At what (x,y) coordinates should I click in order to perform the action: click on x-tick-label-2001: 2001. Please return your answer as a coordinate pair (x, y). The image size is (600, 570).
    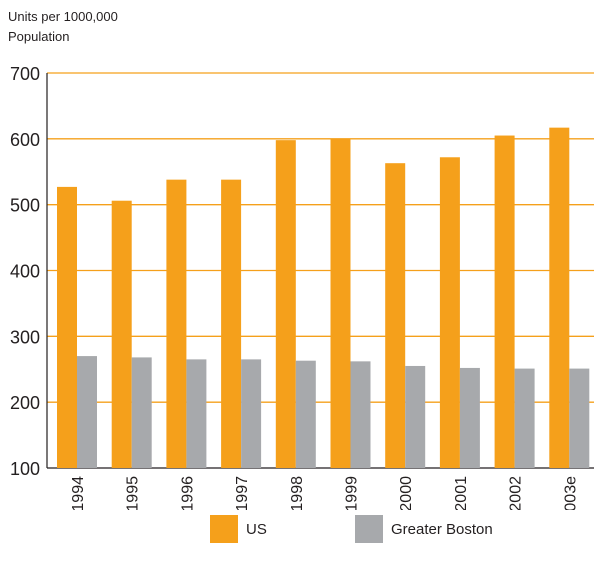
    Looking at the image, I should click on (461, 493).